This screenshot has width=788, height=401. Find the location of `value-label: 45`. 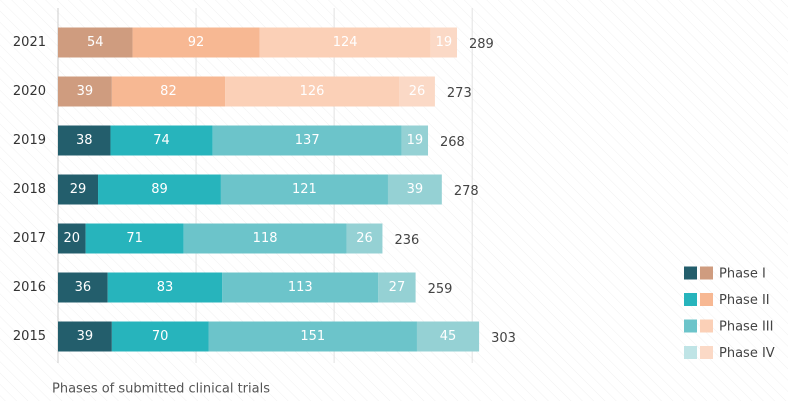

value-label: 45 is located at coordinates (448, 336).